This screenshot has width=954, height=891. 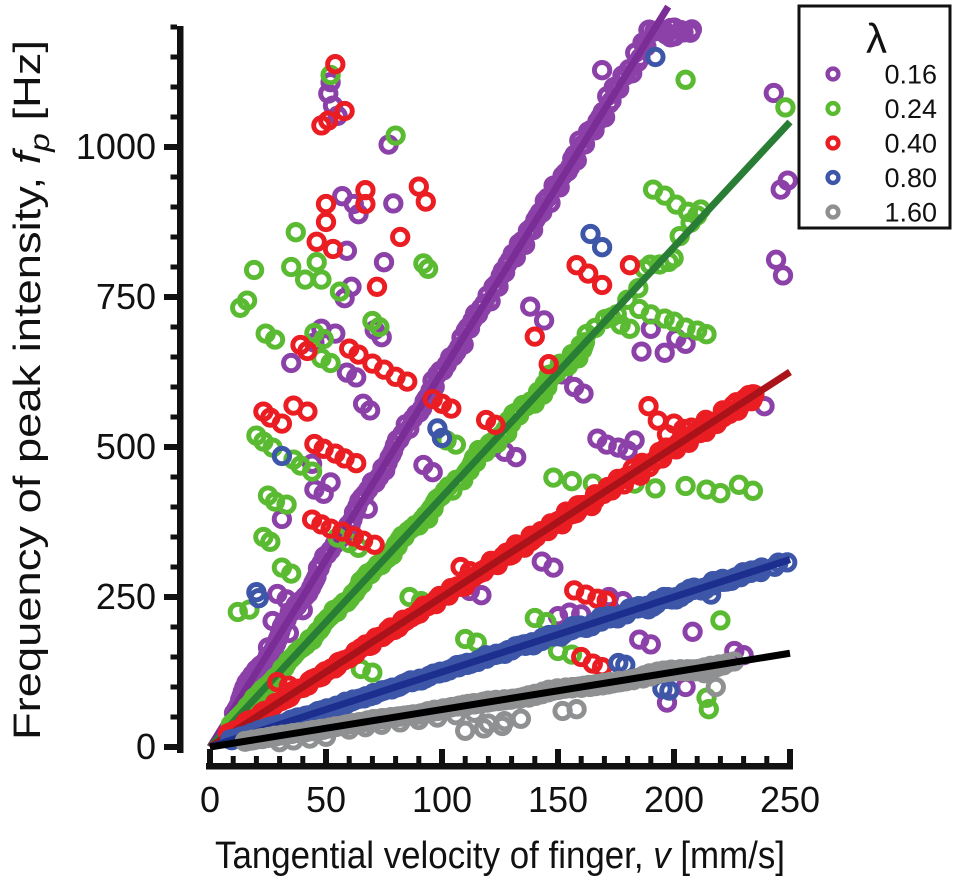 I want to click on y-tick-label: 250, so click(x=126, y=596).